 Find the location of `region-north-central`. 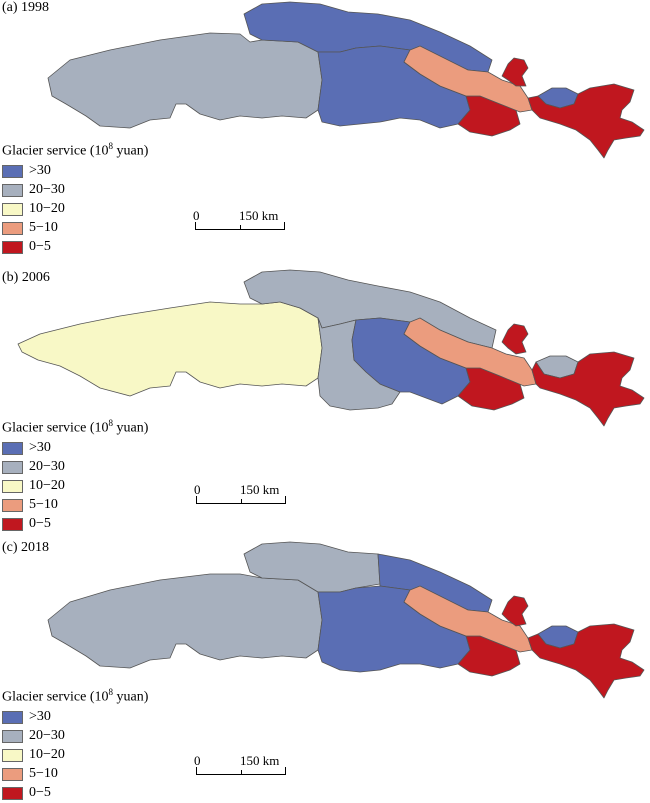

region-north-central is located at coordinates (312, 567).